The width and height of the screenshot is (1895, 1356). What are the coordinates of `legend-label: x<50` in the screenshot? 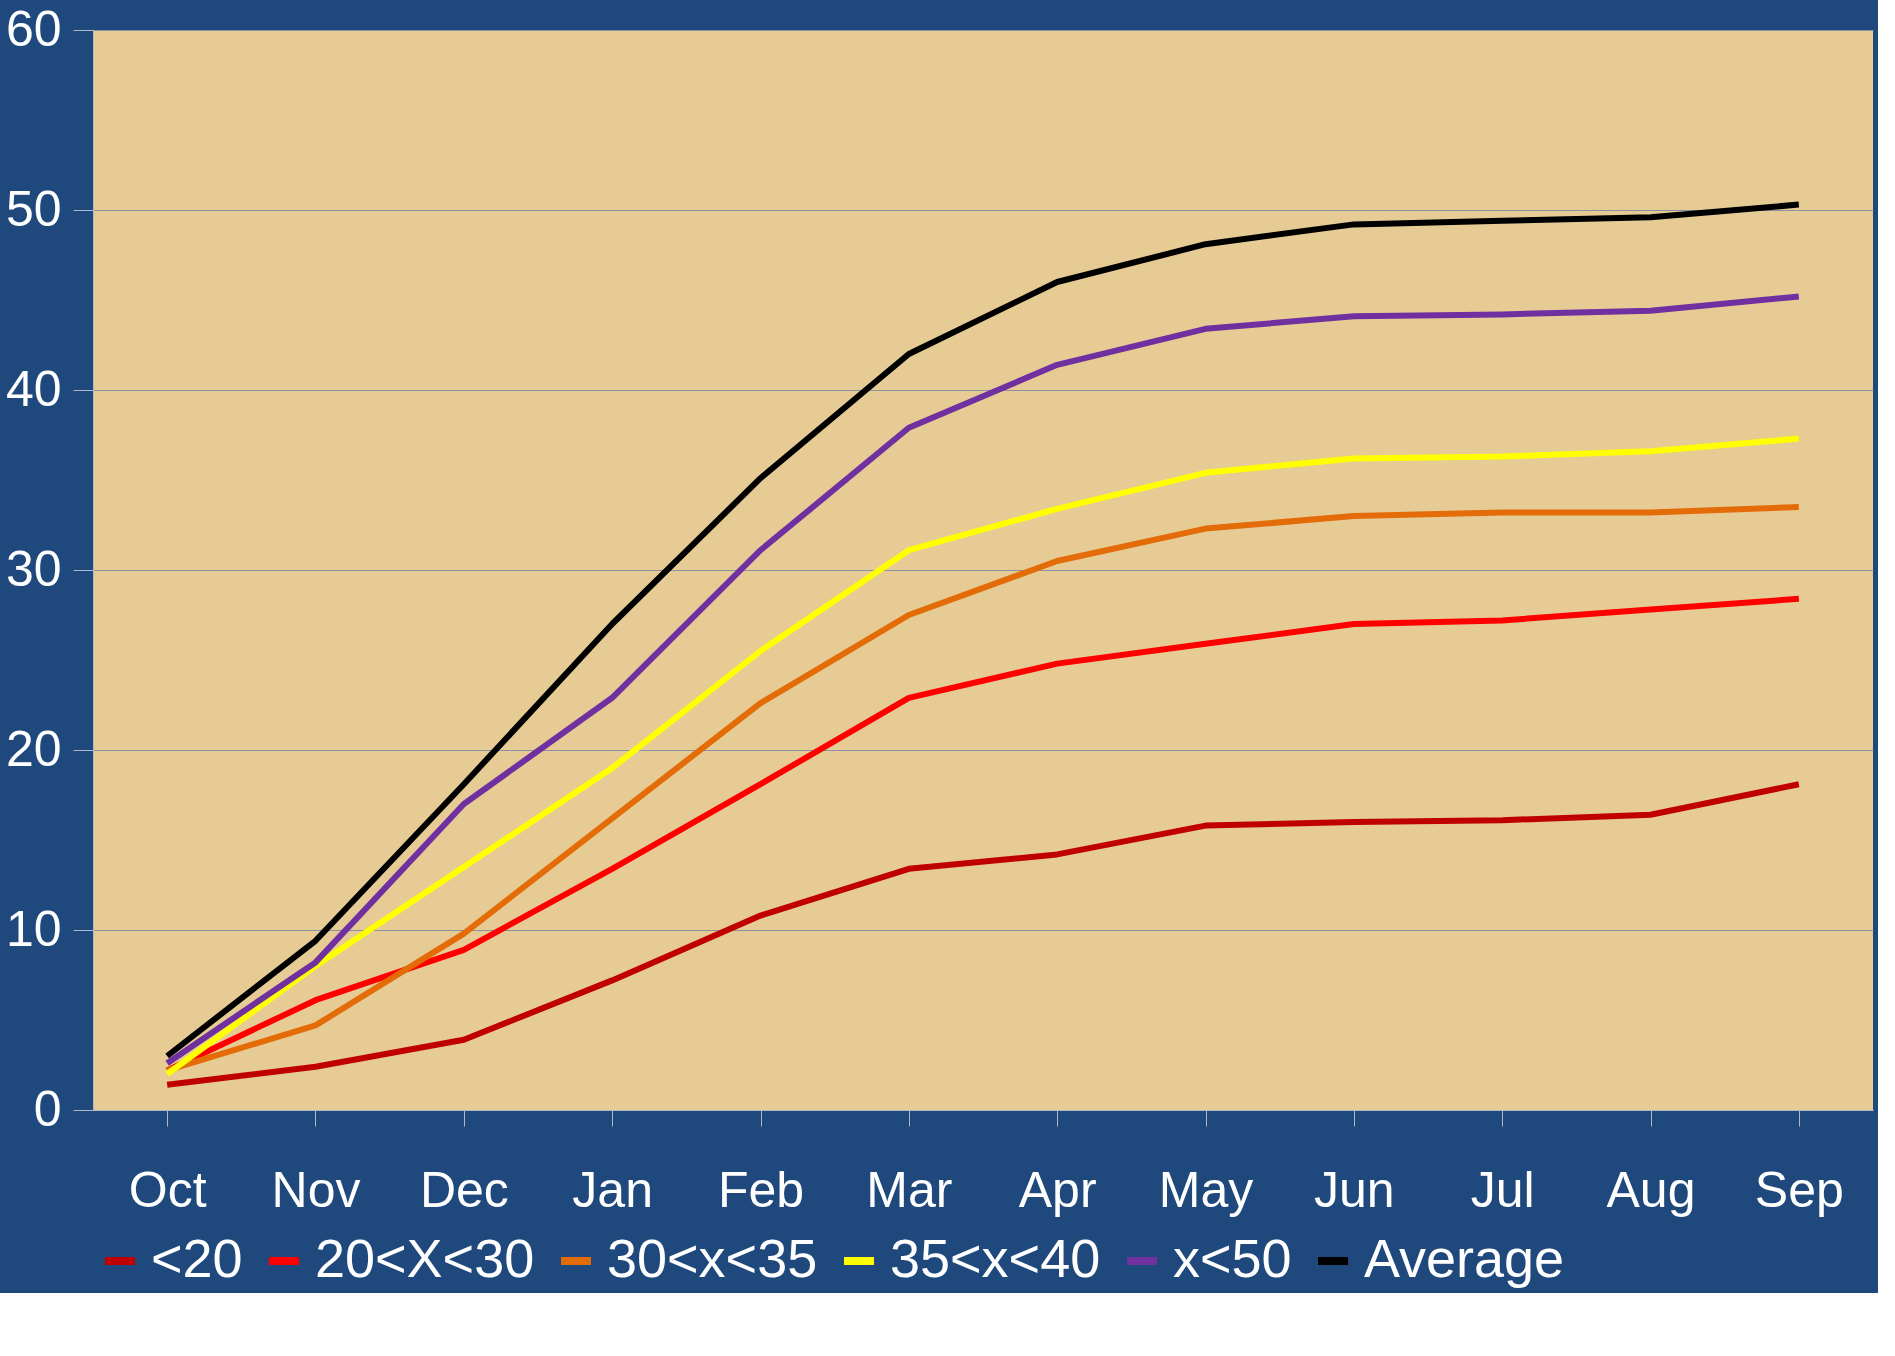 It's located at (1232, 1258).